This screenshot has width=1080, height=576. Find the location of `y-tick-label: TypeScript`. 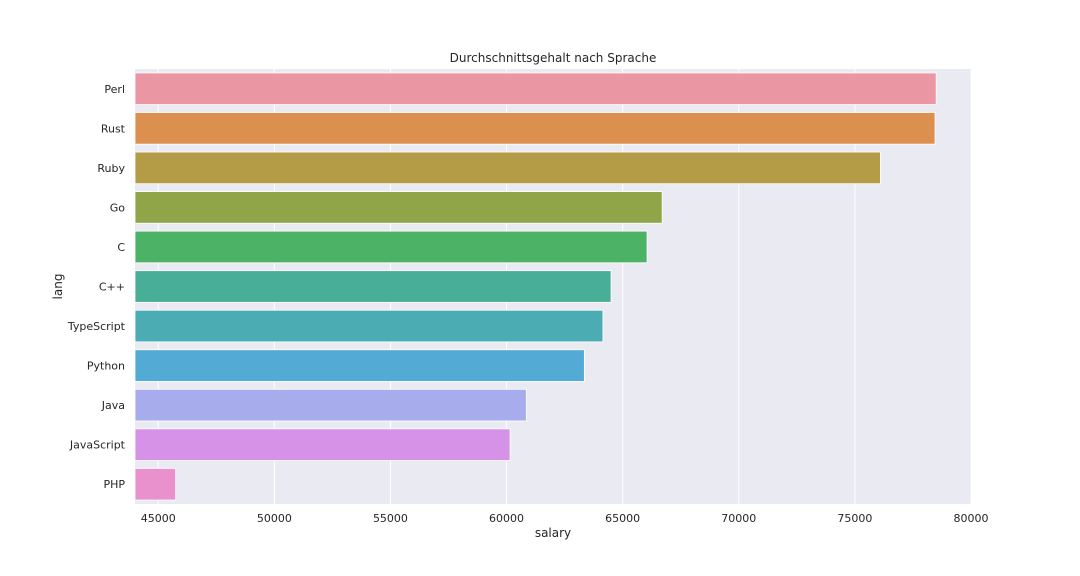

y-tick-label: TypeScript is located at coordinates (96, 326).